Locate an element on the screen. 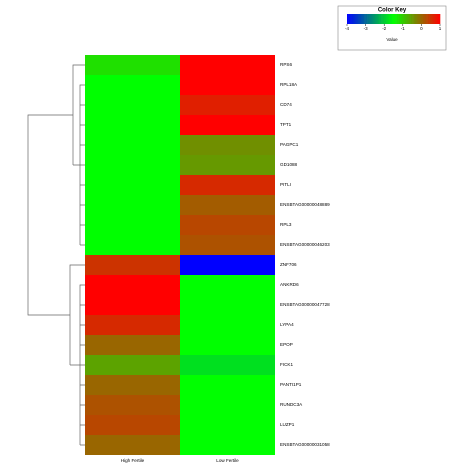 This screenshot has height=474, width=474. key-tick-label: -2 is located at coordinates (384, 28).